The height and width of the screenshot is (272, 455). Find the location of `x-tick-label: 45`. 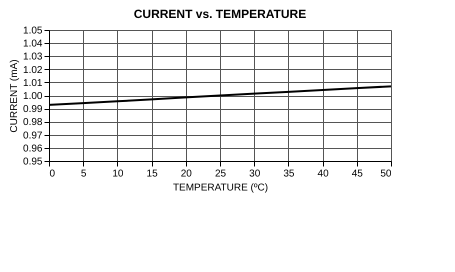

x-tick-label: 45 is located at coordinates (358, 174).